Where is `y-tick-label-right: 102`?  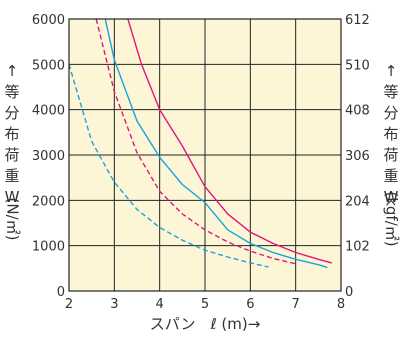
y-tick-label-right: 102 is located at coordinates (357, 247).